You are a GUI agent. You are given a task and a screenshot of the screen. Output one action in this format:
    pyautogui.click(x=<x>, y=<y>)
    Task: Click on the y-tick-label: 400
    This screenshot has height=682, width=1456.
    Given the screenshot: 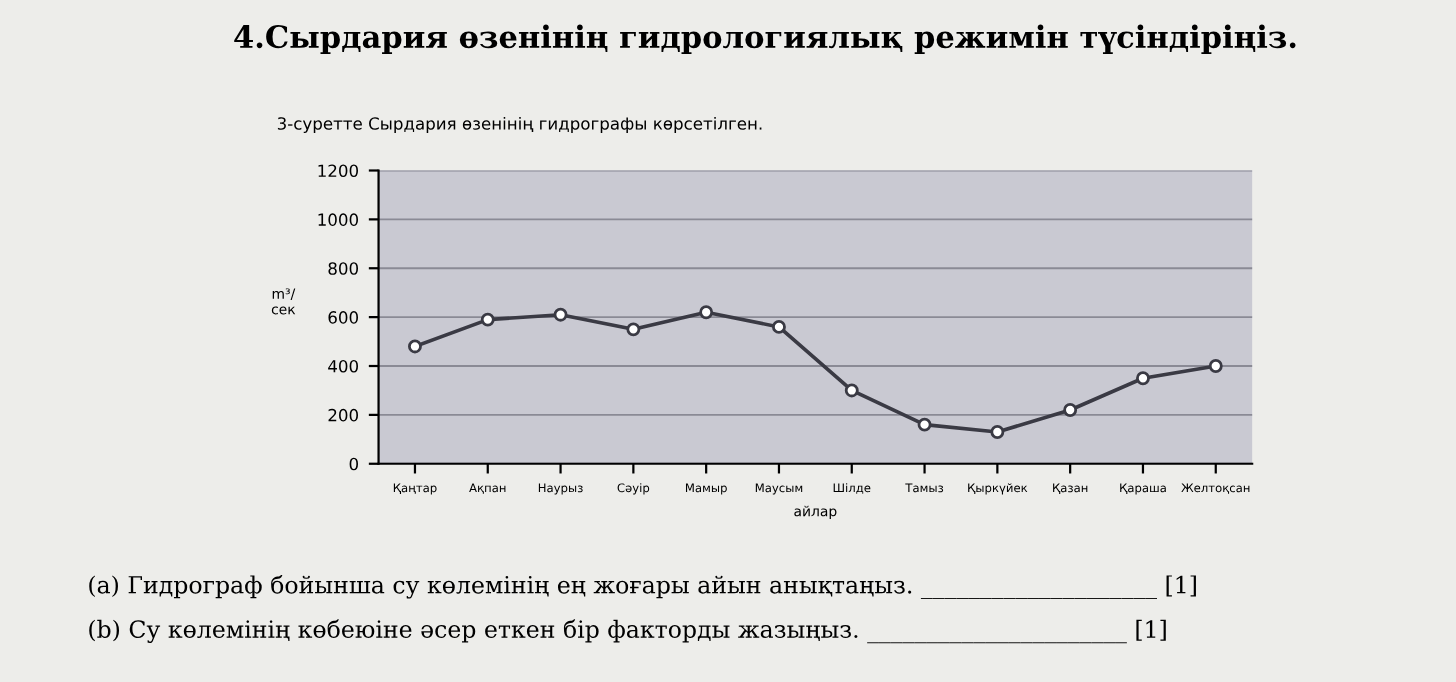 What is the action you would take?
    pyautogui.click(x=343, y=366)
    